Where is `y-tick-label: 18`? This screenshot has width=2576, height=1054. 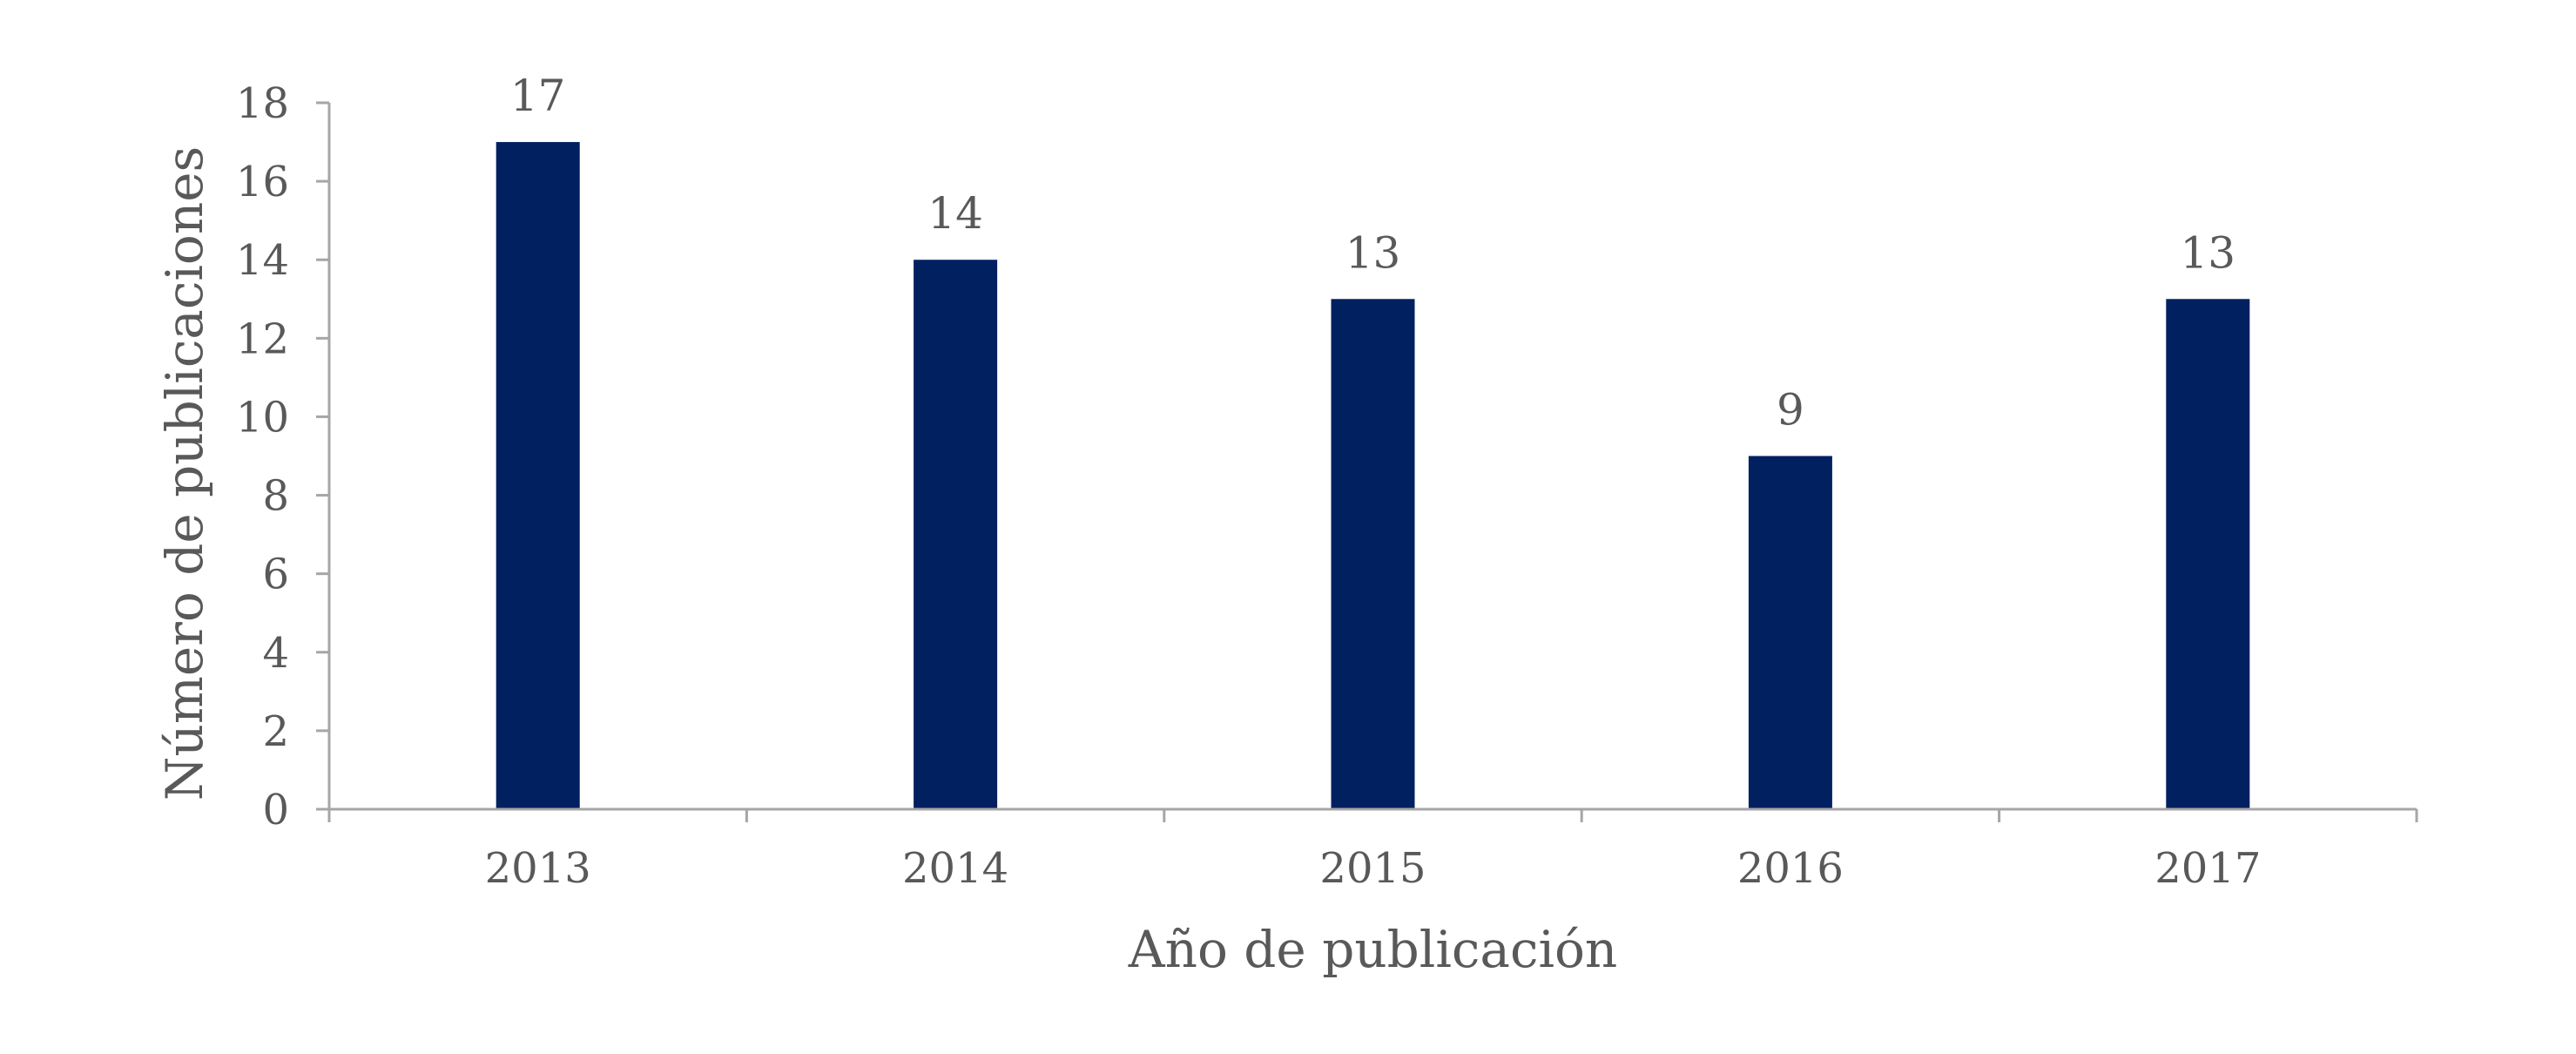 y-tick-label: 18 is located at coordinates (262, 103).